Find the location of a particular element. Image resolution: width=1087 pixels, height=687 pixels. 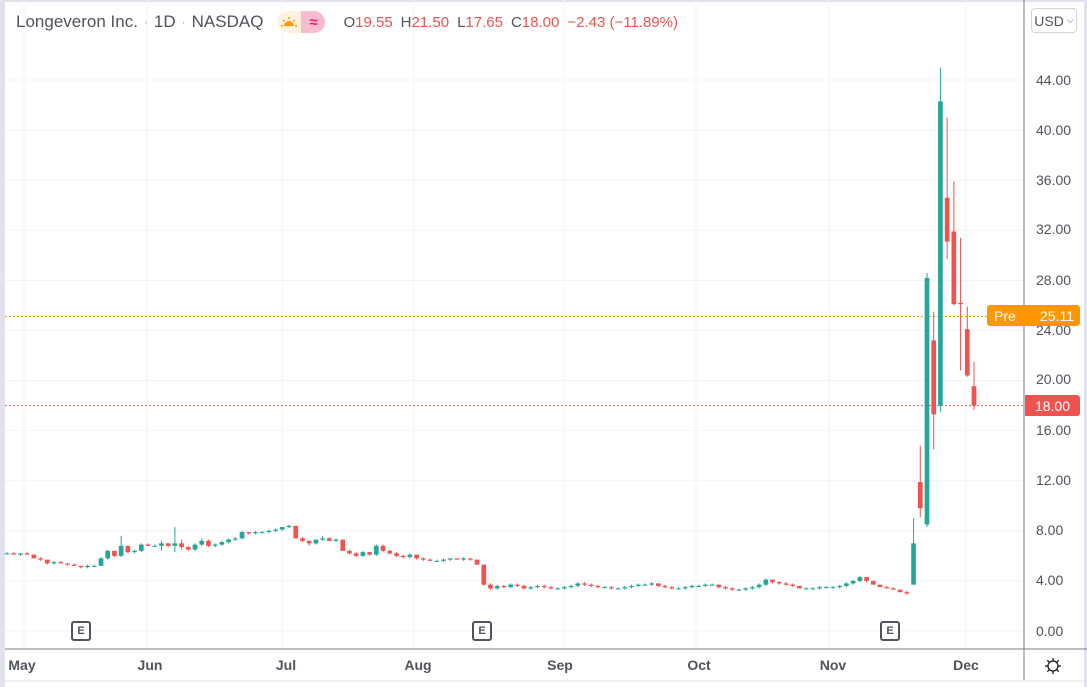

price-tick: 12.00 is located at coordinates (1054, 480).